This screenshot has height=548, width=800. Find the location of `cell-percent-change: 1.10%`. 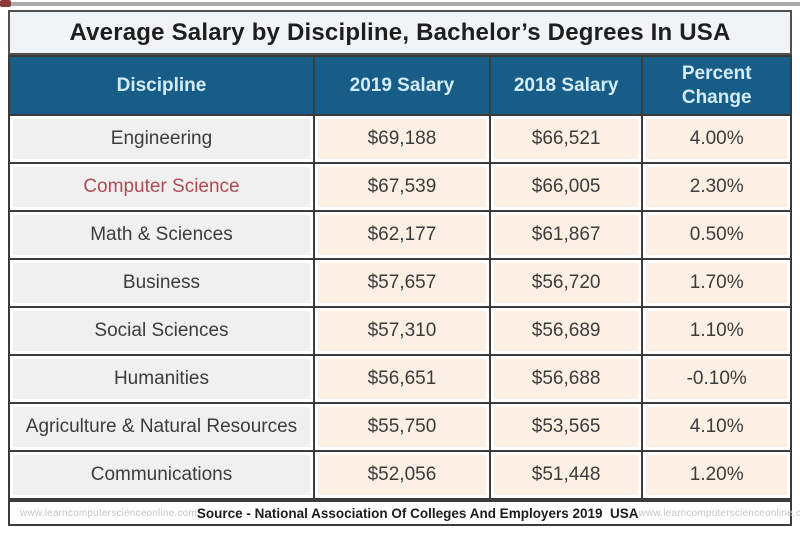

cell-percent-change: 1.10% is located at coordinates (716, 331).